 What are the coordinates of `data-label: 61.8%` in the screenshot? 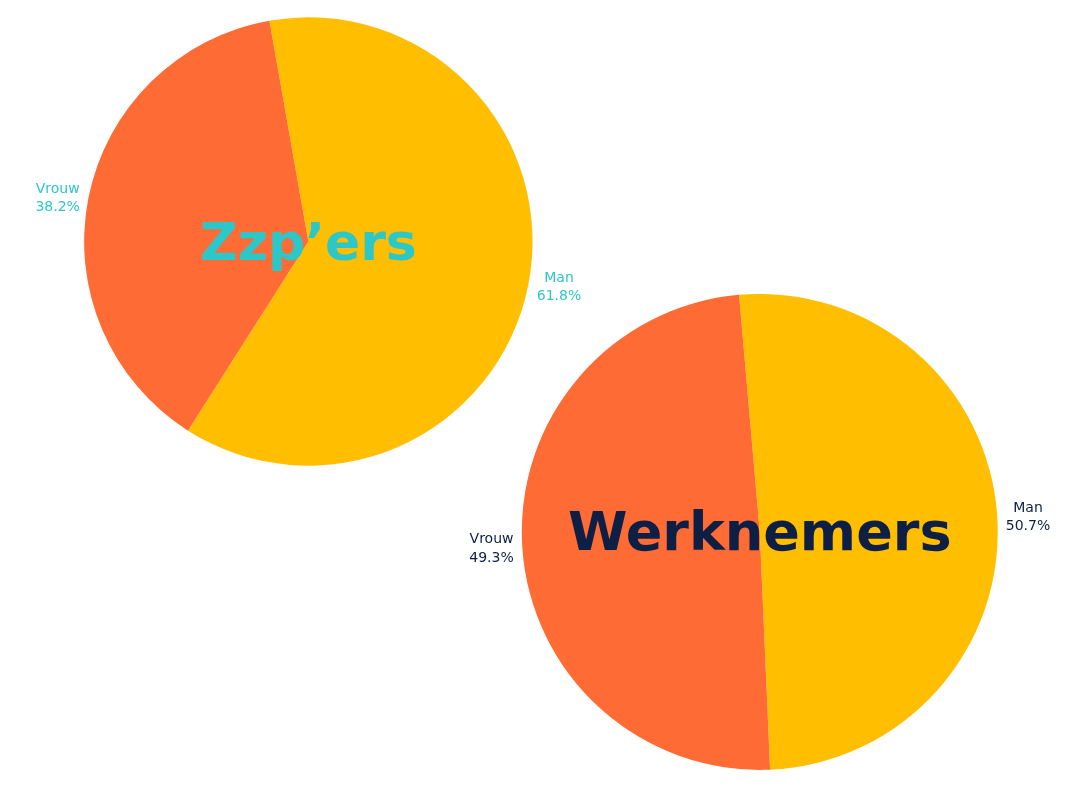 It's located at (559, 294).